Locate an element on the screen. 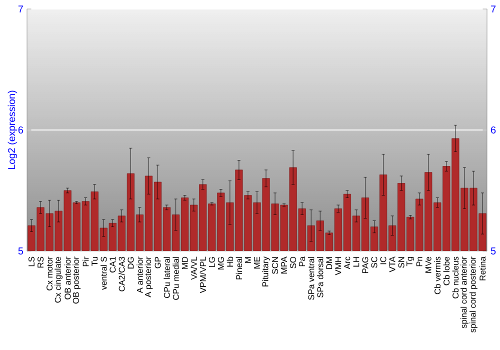 The image size is (500, 350). x-tick-label: Cb lobe is located at coordinates (446, 271).